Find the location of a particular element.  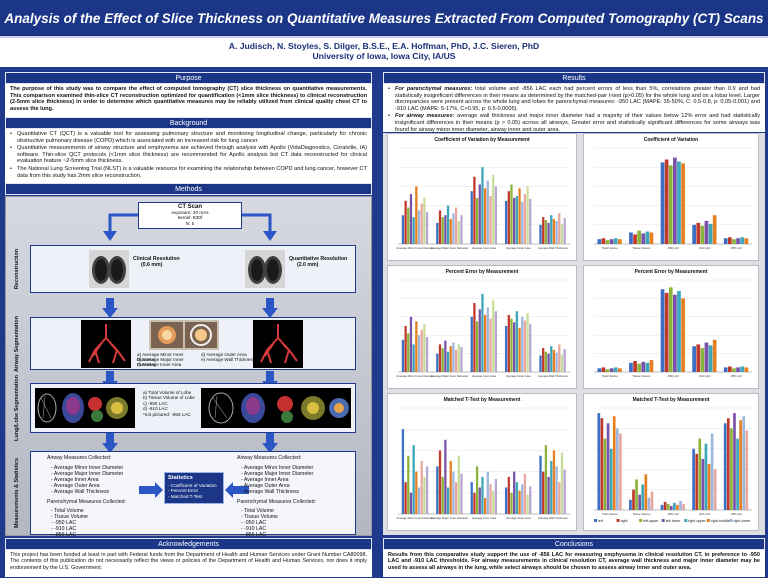

legend-label: right-lower is located at coordinates (742, 521).